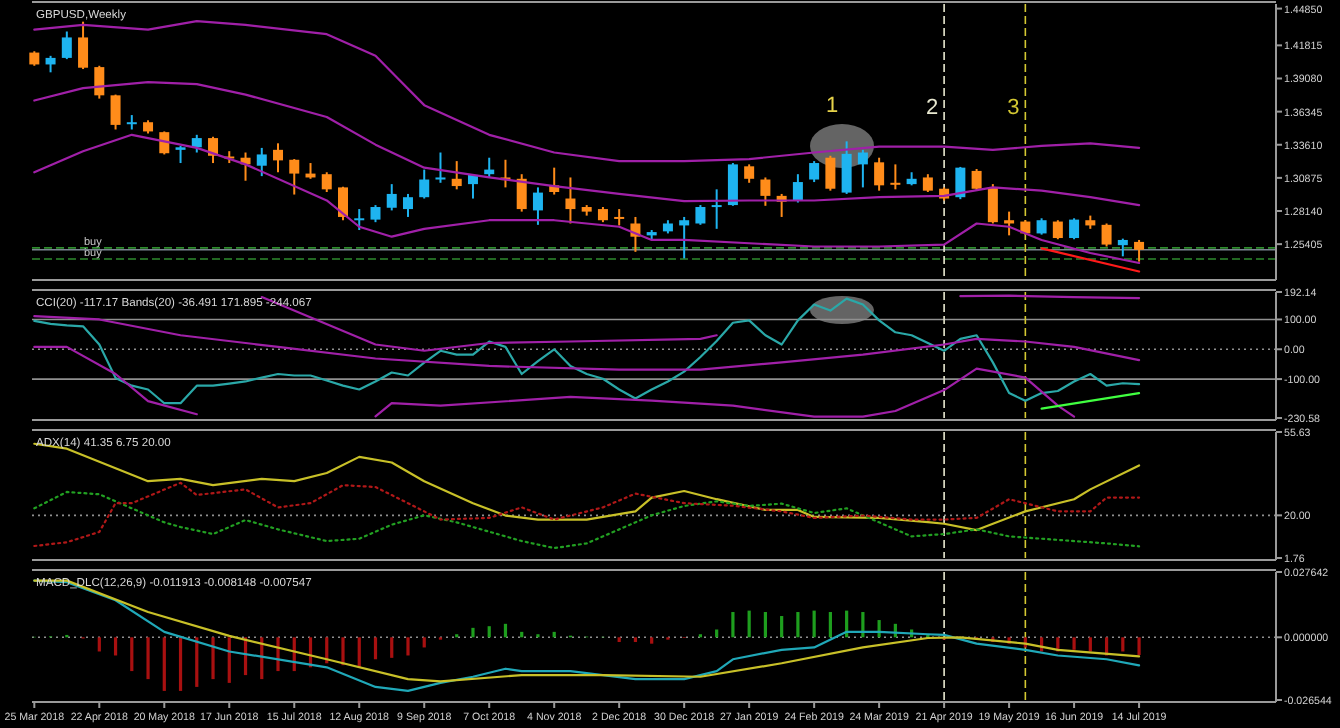  I want to click on ref-line-label: 2, so click(932, 108).